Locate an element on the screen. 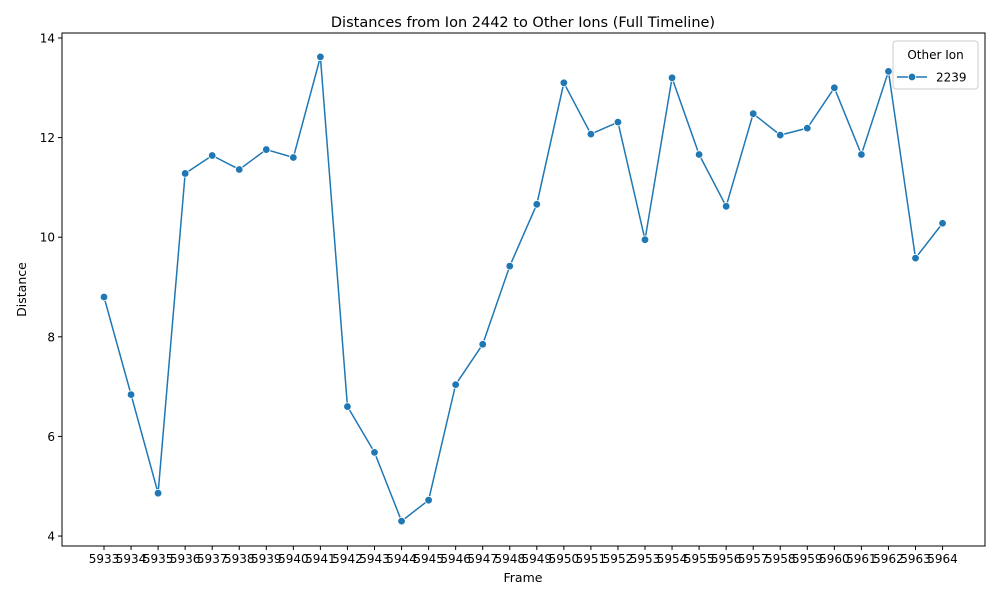 This screenshot has width=1000, height=604. y-tick-label: 6 is located at coordinates (51, 437).